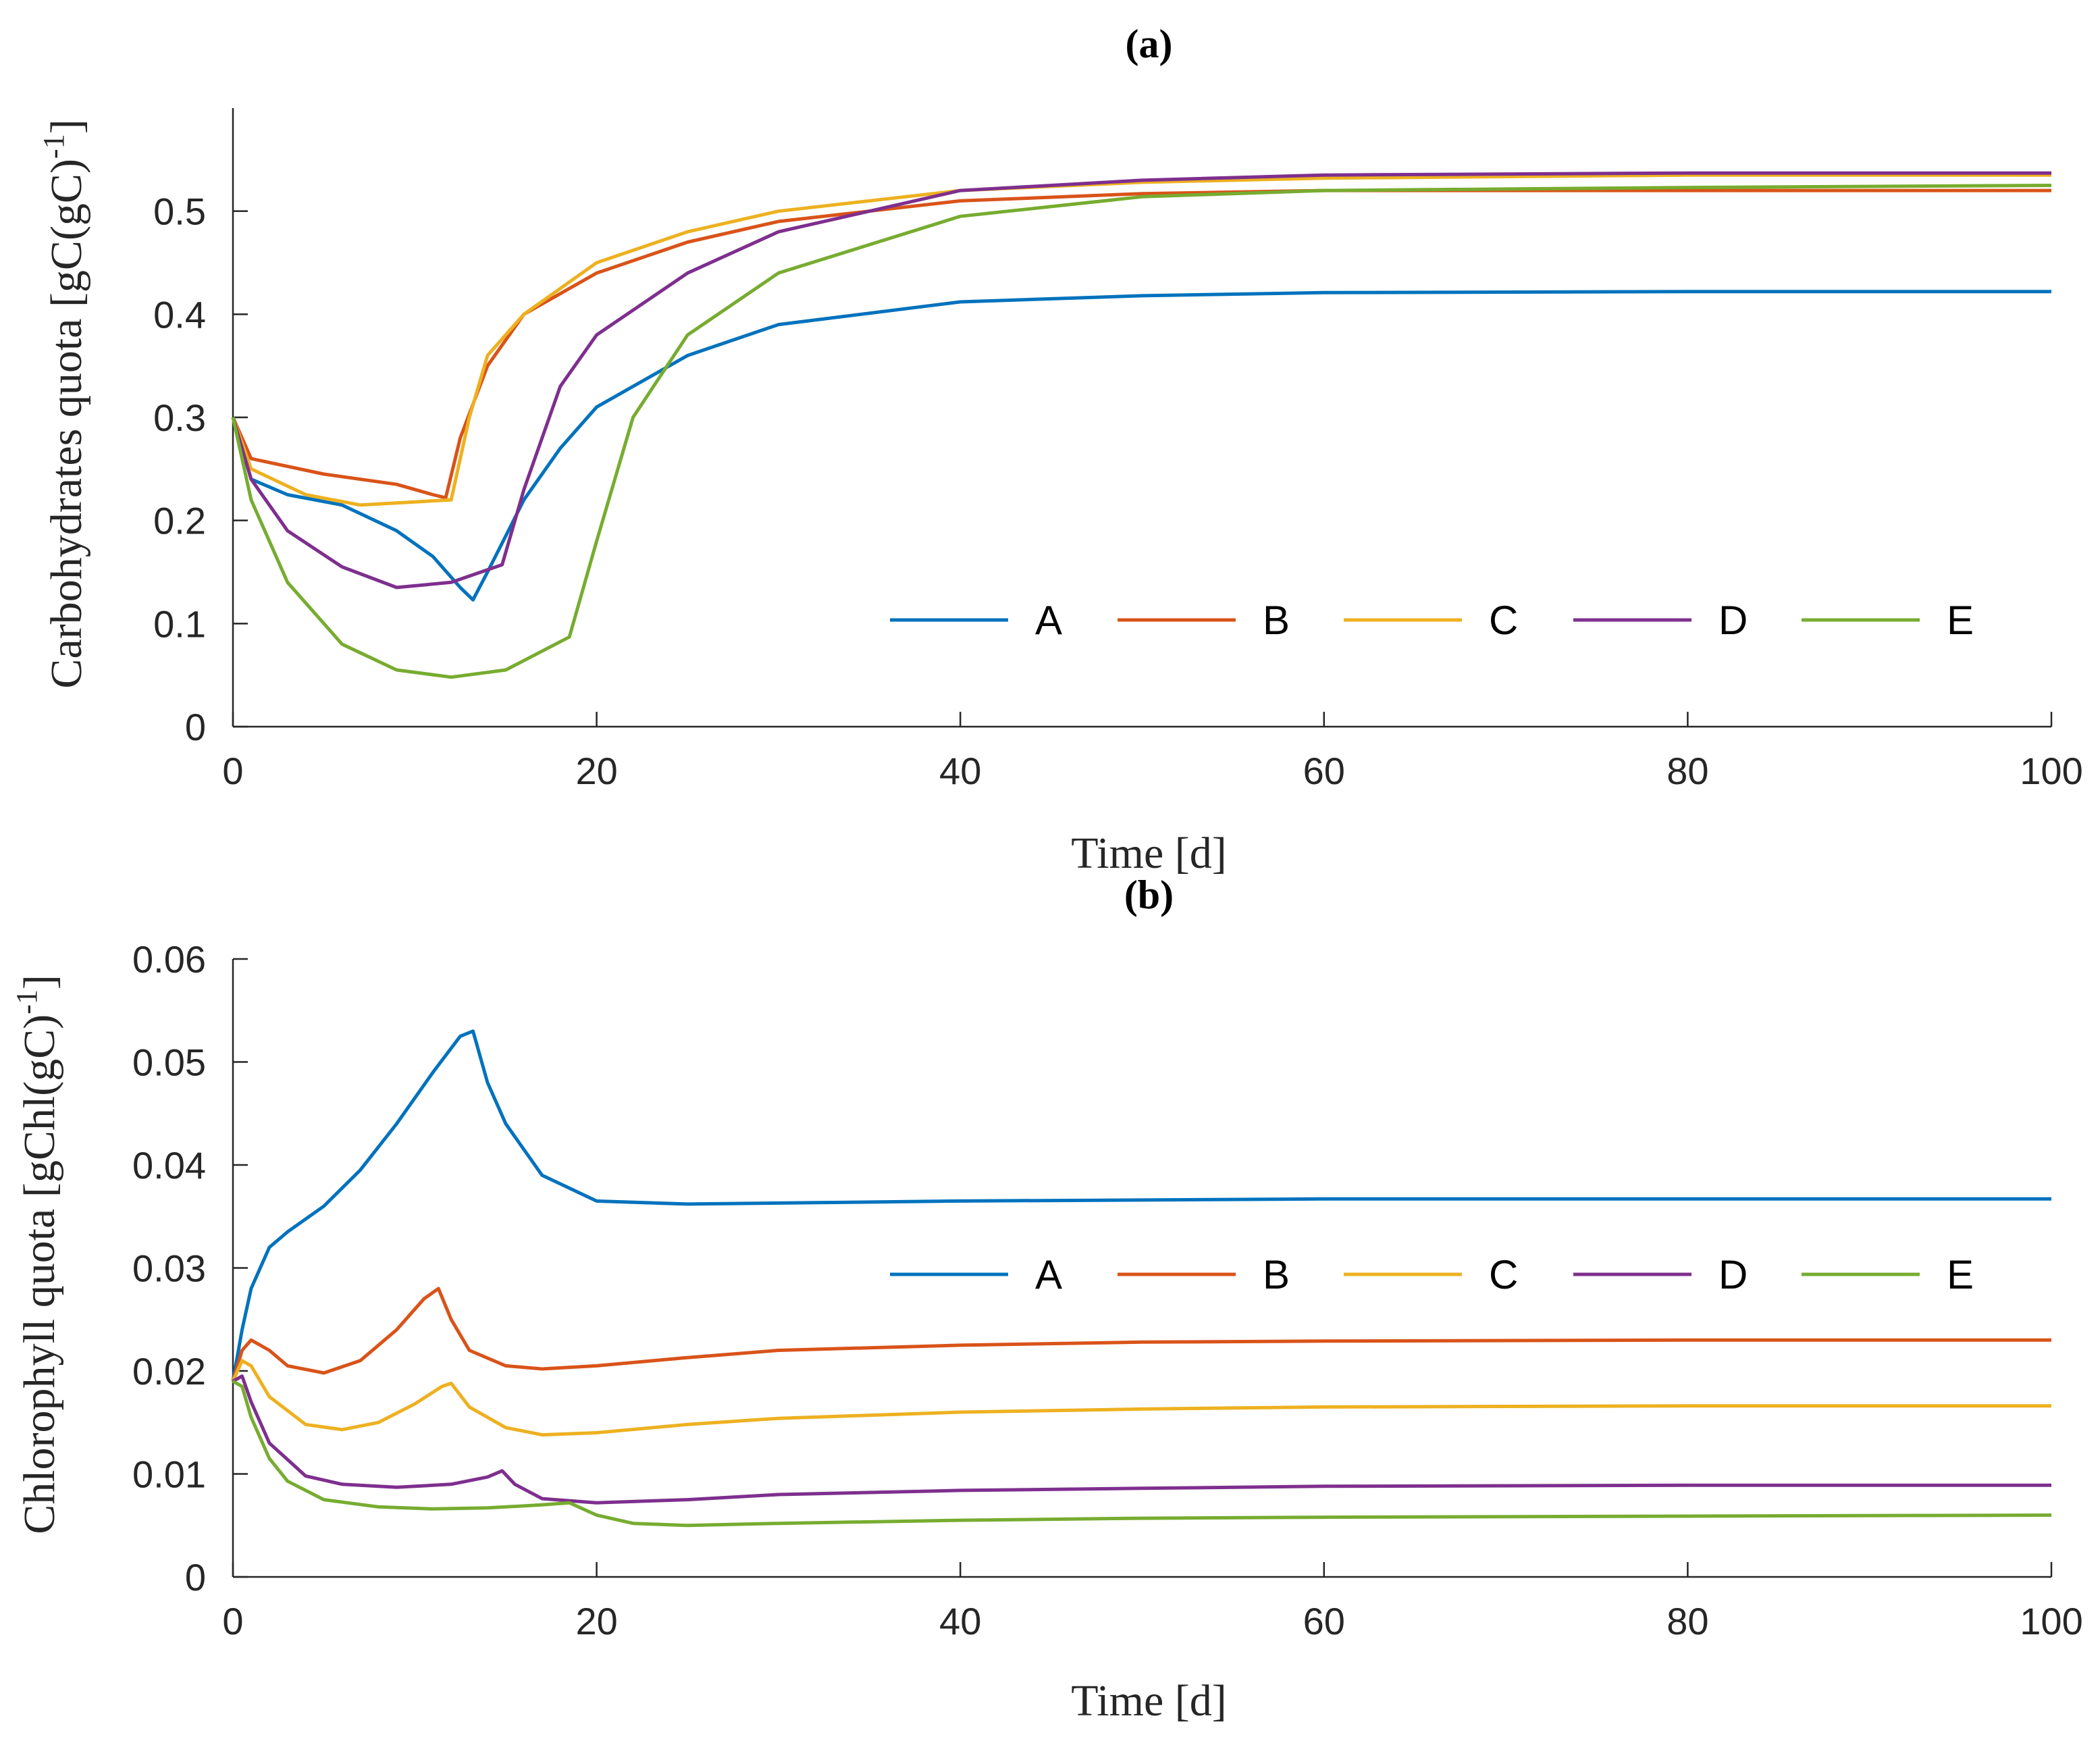 The width and height of the screenshot is (2100, 1739). What do you see at coordinates (1142, 1439) in the screenshot?
I see `series-line-D` at bounding box center [1142, 1439].